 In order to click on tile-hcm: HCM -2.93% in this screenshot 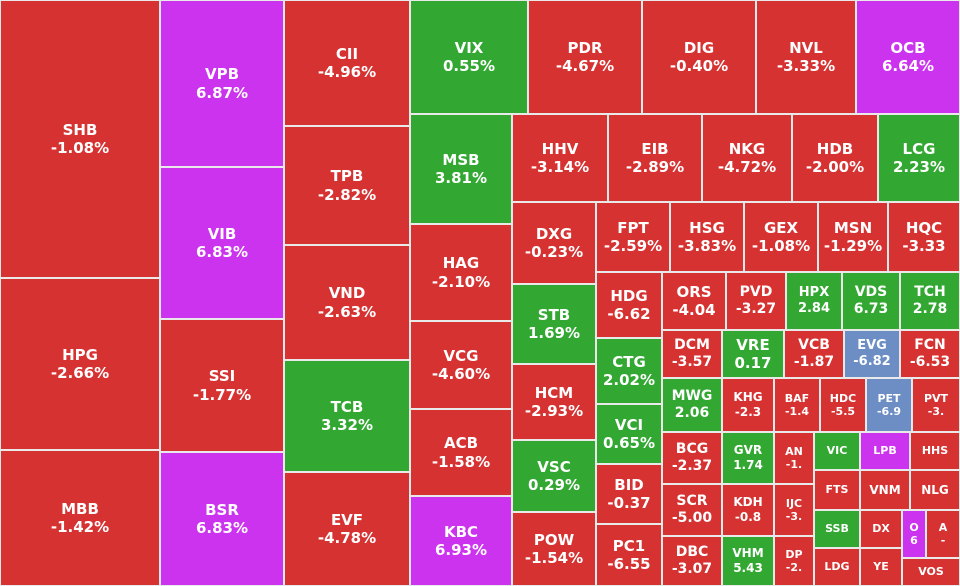, I will do `click(554, 402)`.